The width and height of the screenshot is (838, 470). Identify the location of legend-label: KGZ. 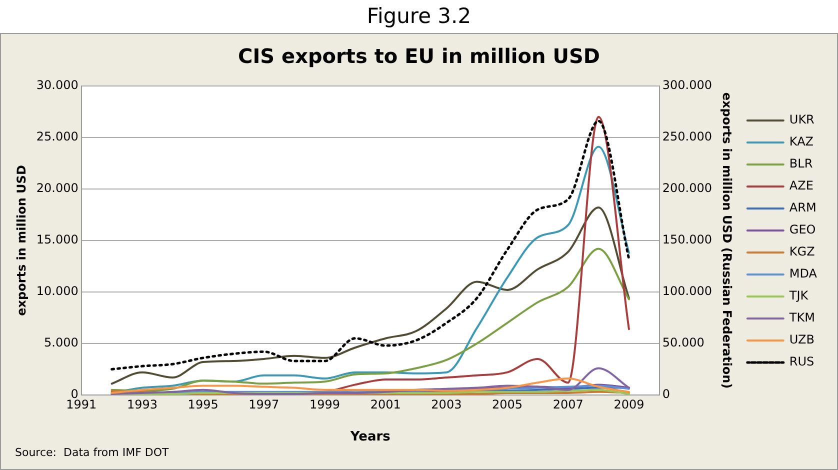
(802, 251).